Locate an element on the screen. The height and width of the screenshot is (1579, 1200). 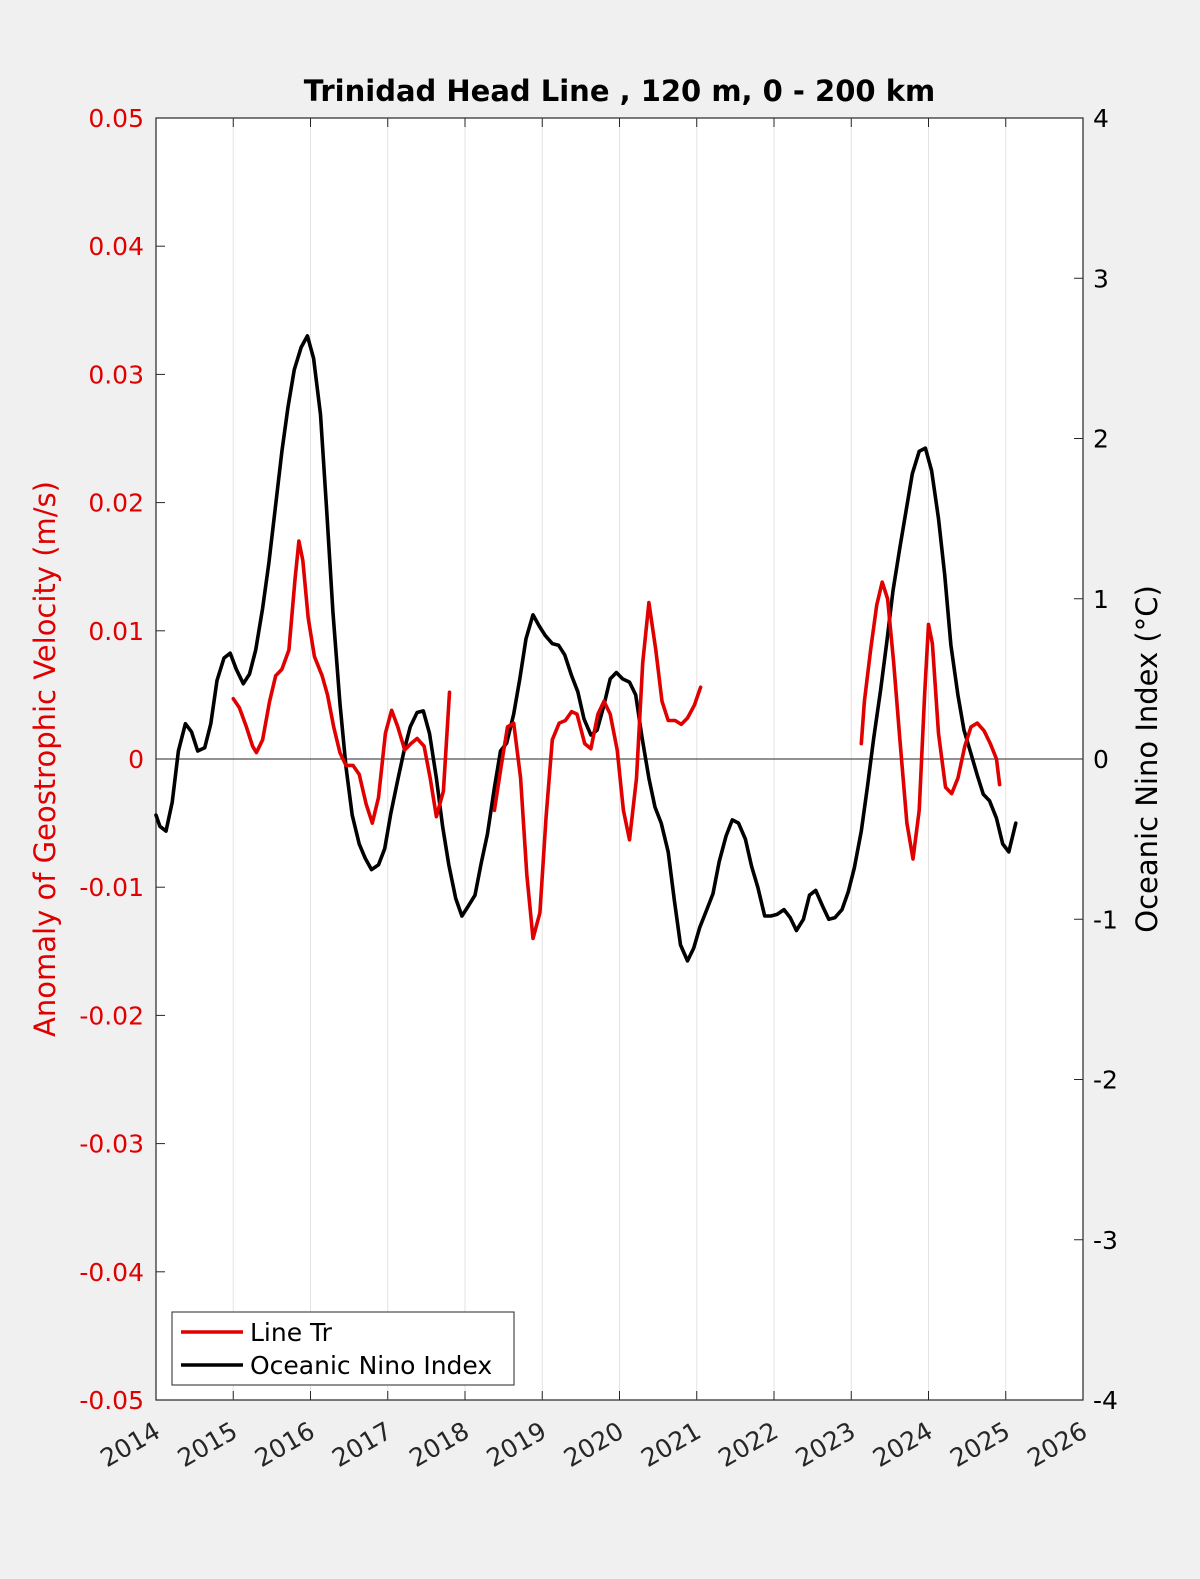
right-y-tick-label: -1 is located at coordinates (1105, 919).